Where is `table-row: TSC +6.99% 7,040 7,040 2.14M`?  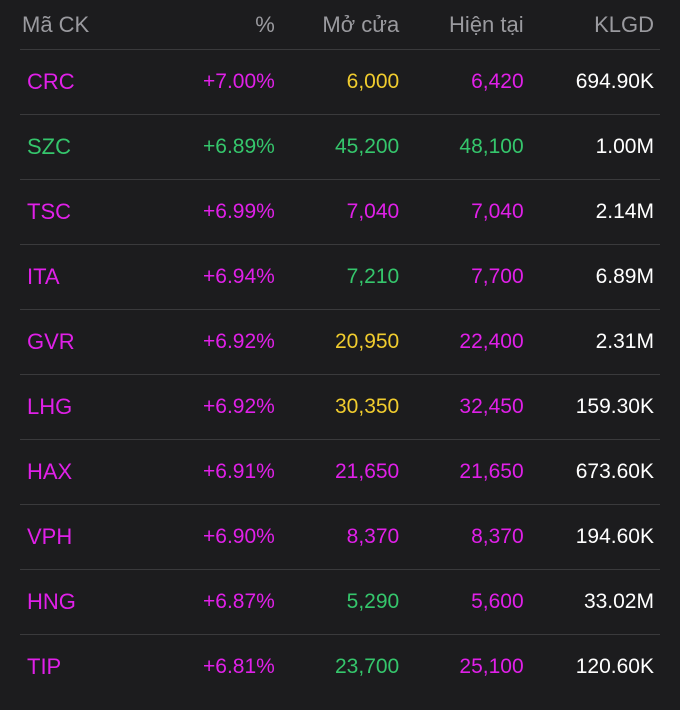 table-row: TSC +6.99% 7,040 7,040 2.14M is located at coordinates (340, 212).